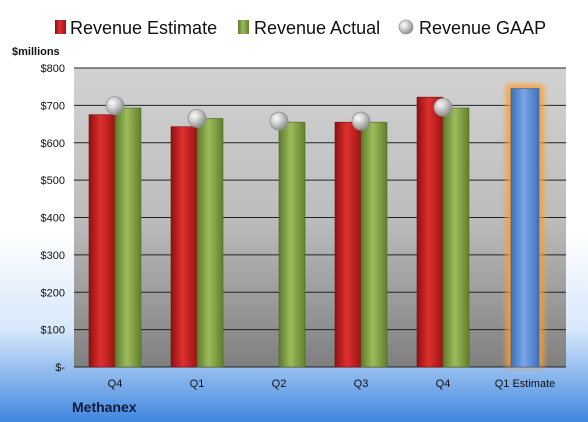  What do you see at coordinates (53, 331) in the screenshot?
I see `y-tick-label: $100` at bounding box center [53, 331].